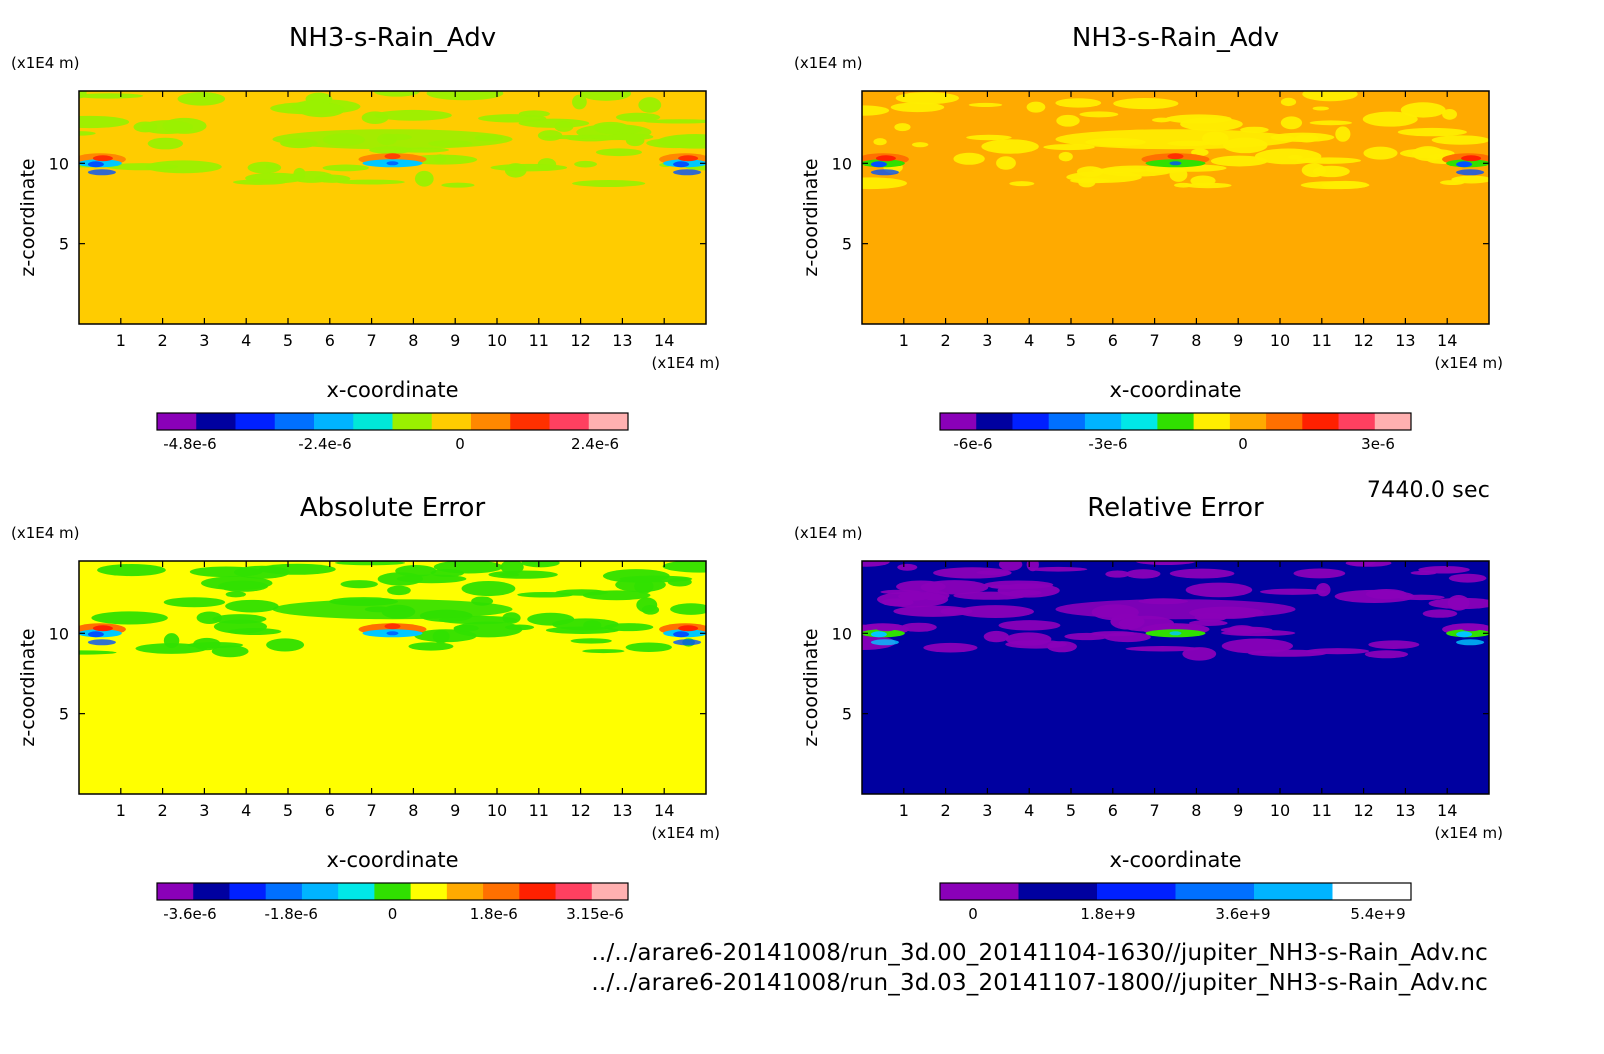  I want to click on x-tick-label: 3, so click(204, 810).